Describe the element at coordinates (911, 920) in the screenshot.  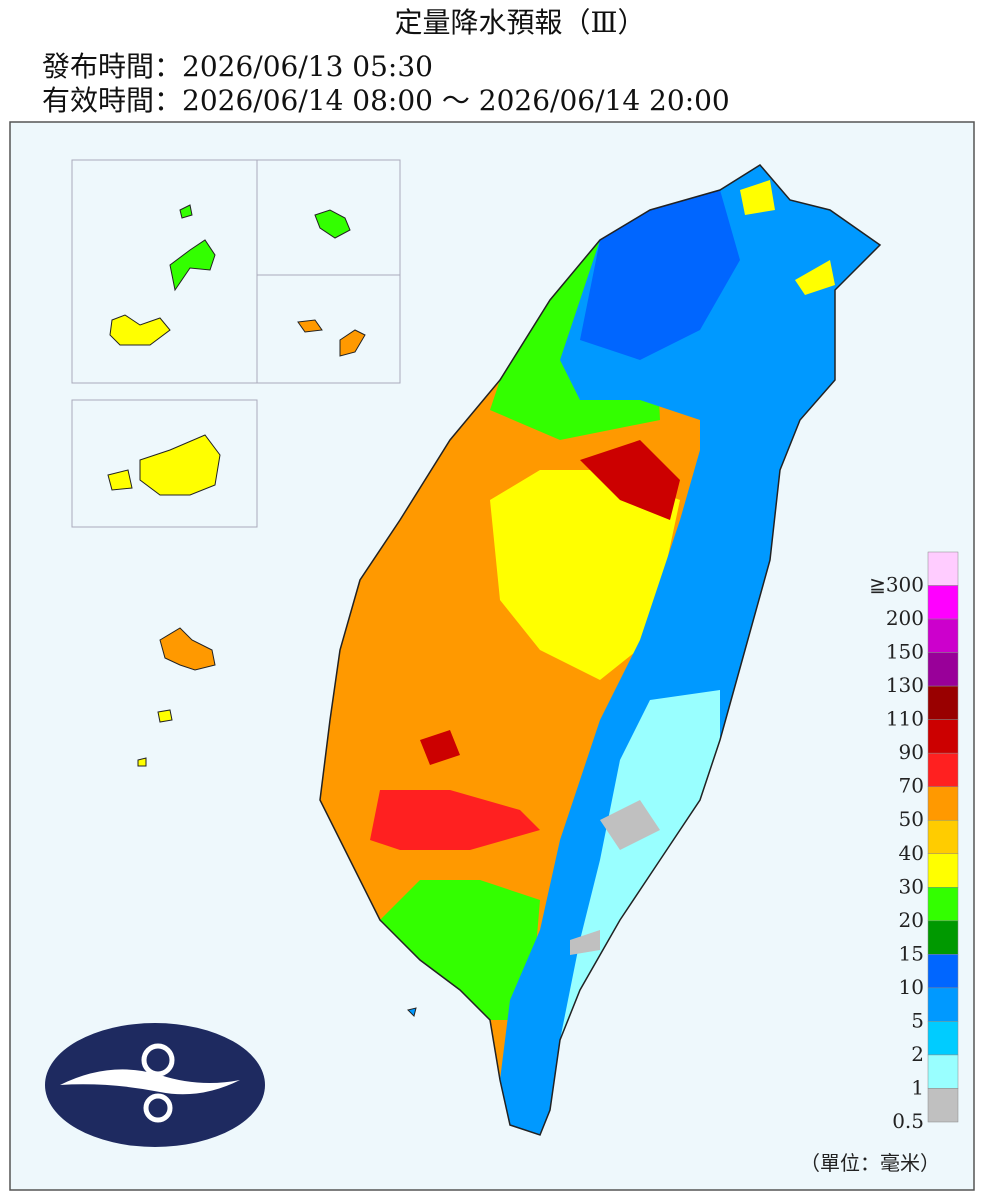
I see `legend-label: 20` at that location.